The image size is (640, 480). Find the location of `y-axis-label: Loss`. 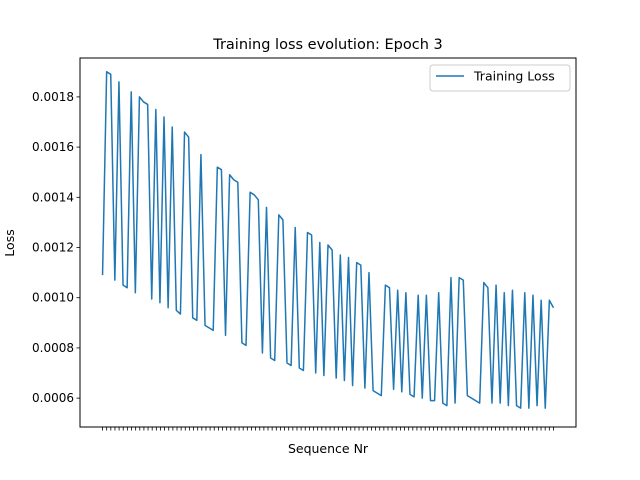

y-axis-label: Loss is located at coordinates (9, 242).